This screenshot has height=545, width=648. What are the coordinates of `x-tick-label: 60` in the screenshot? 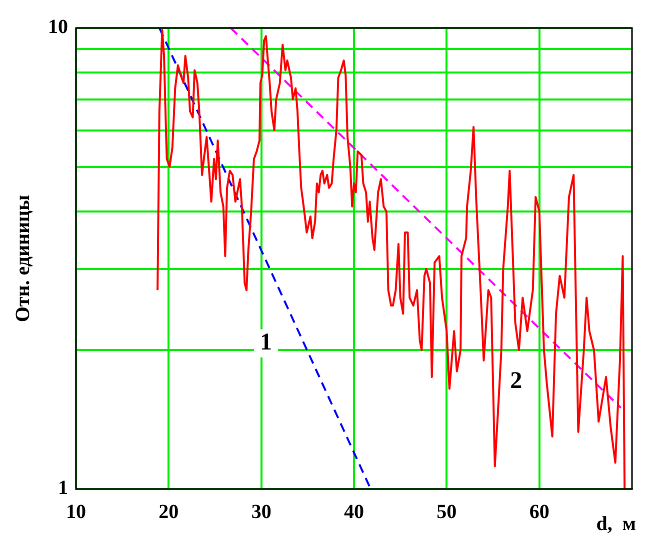 It's located at (539, 512).